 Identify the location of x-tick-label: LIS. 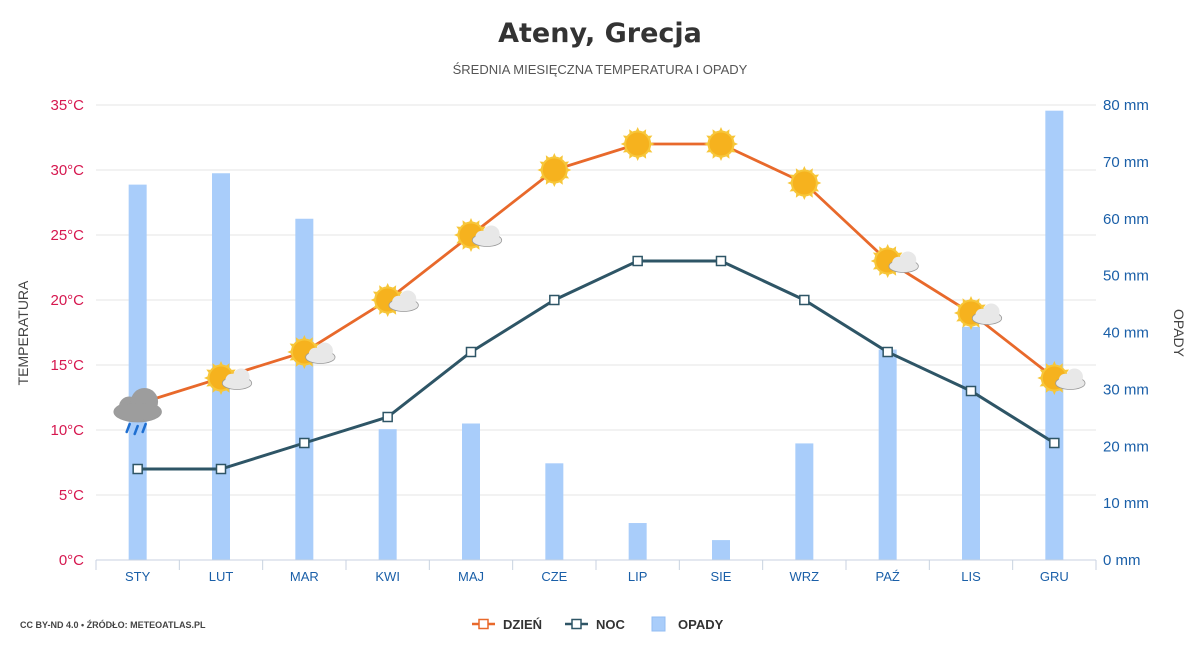
(971, 576).